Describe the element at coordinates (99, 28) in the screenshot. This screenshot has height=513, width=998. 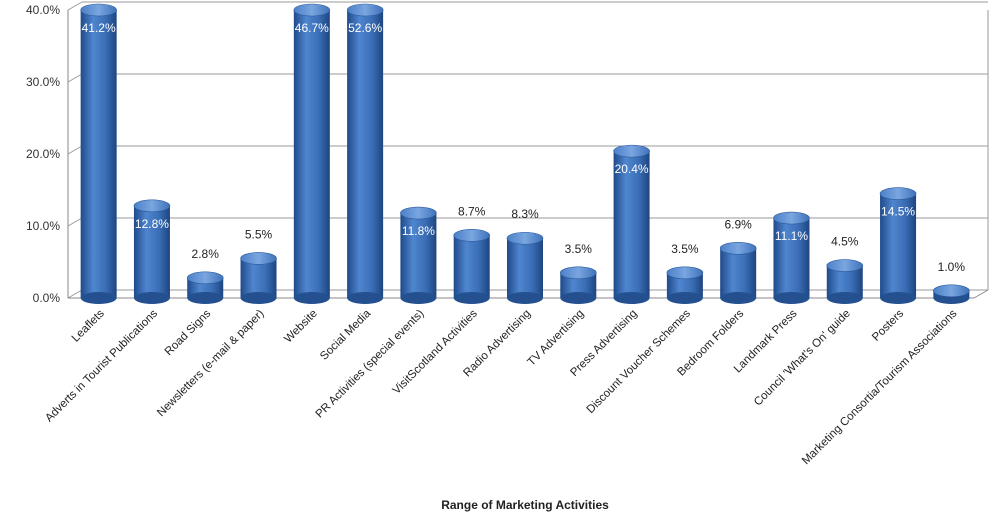
I see `bar-value-label: 41.2%` at that location.